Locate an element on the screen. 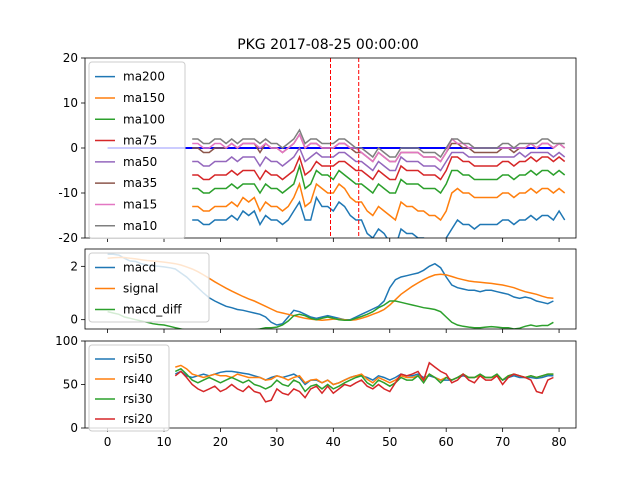 This screenshot has height=480, width=640. x-tick-label: 10 is located at coordinates (163, 442).